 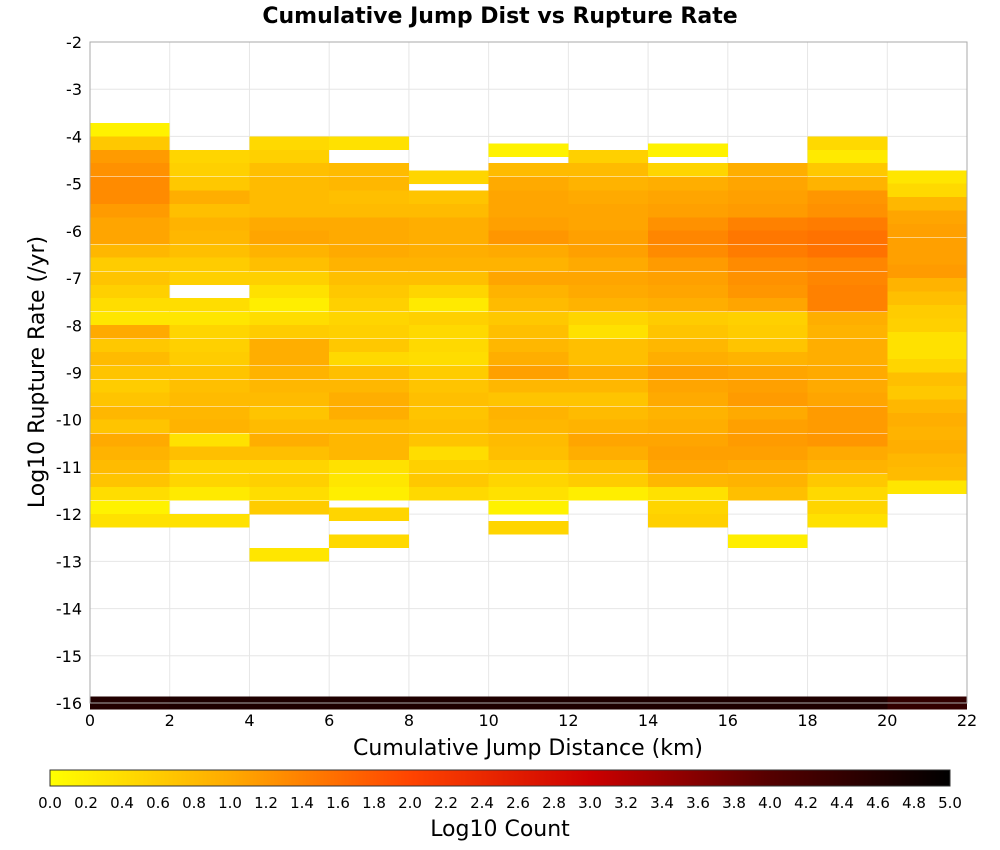 What do you see at coordinates (74, 373) in the screenshot?
I see `y-tick-label: -9` at bounding box center [74, 373].